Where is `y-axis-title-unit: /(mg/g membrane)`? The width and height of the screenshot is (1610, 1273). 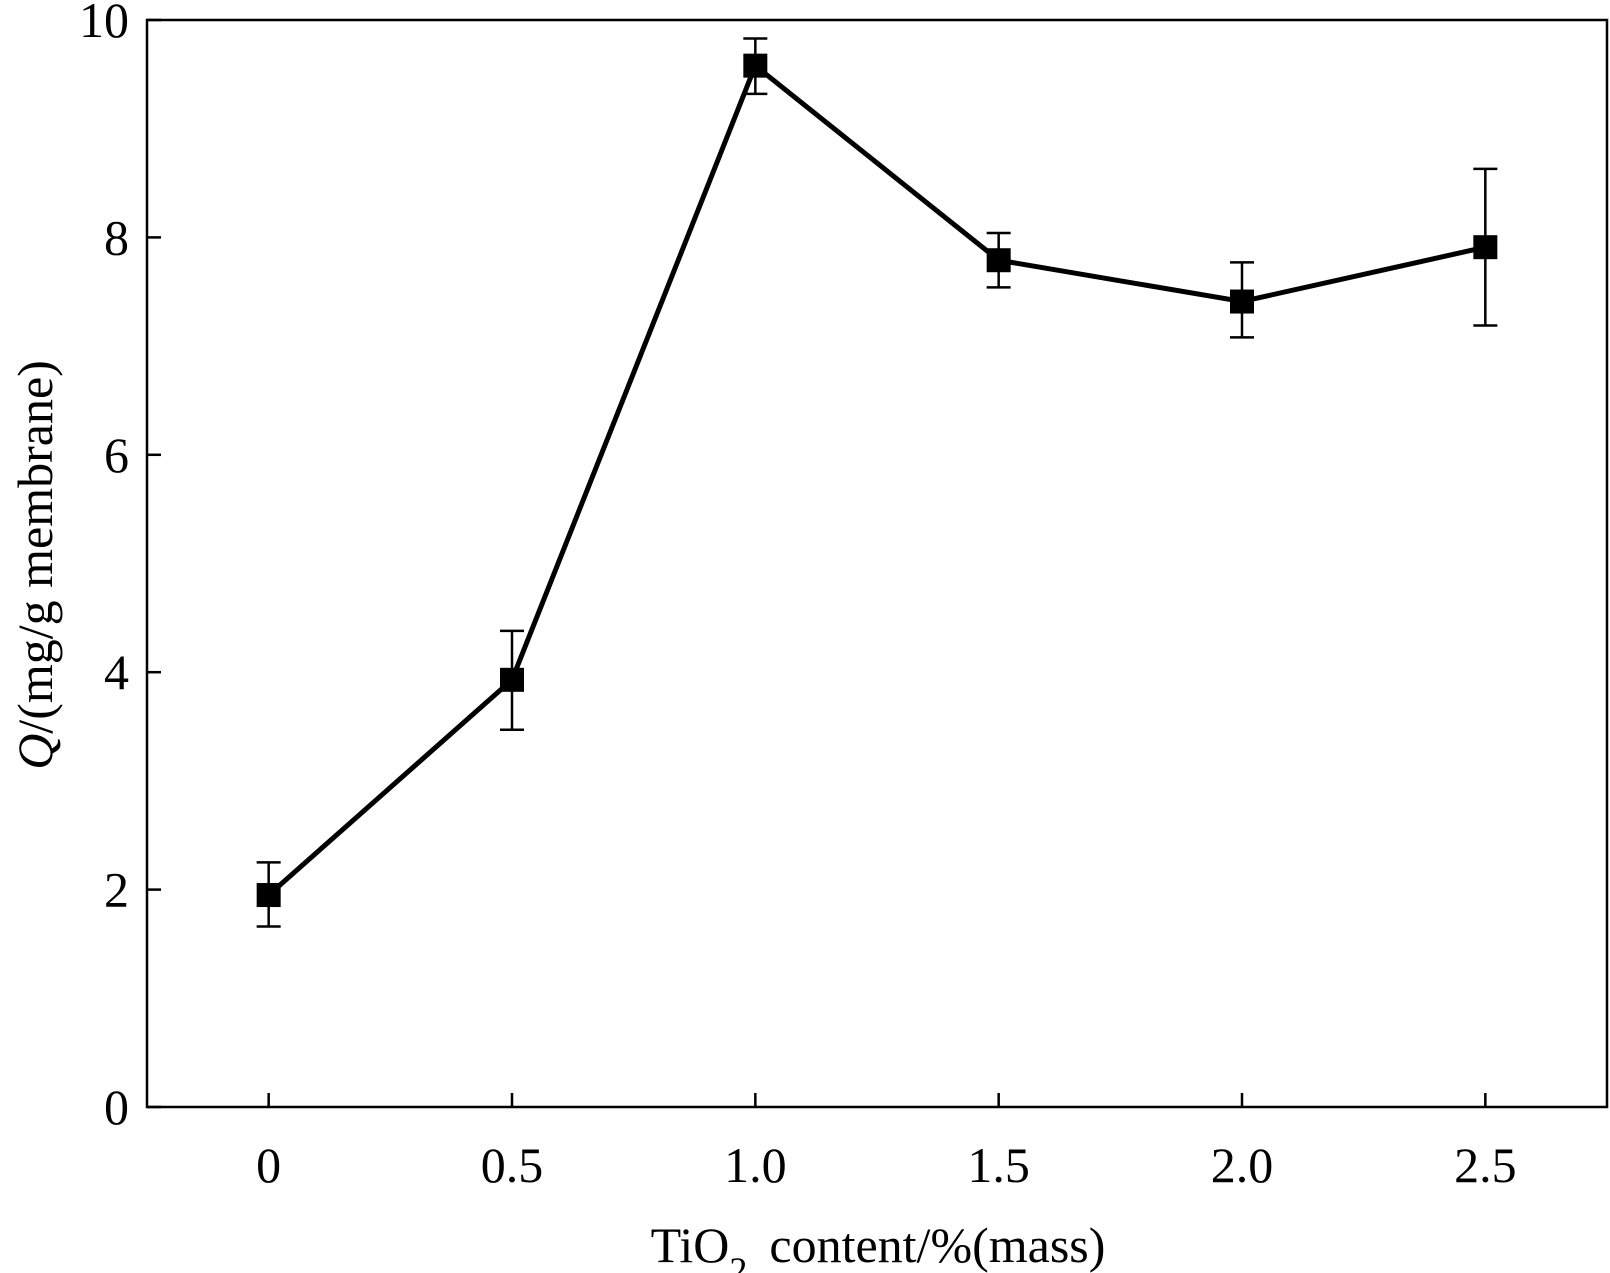
y-axis-title-unit: /(mg/g membrane) is located at coordinates (35, 547).